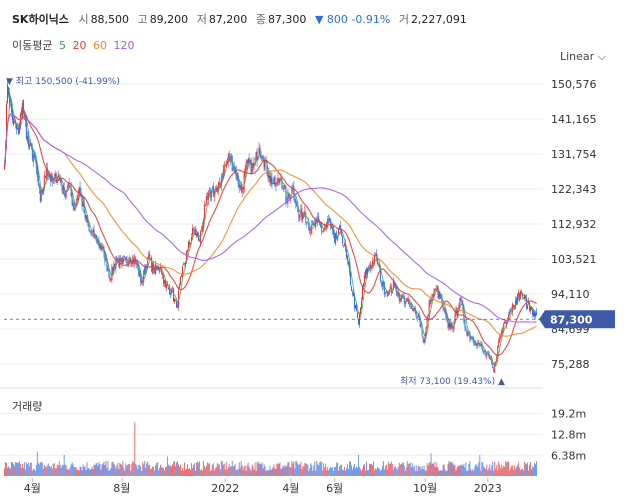 The height and width of the screenshot is (496, 633). What do you see at coordinates (403, 19) in the screenshot?
I see `volume-label: 거` at bounding box center [403, 19].